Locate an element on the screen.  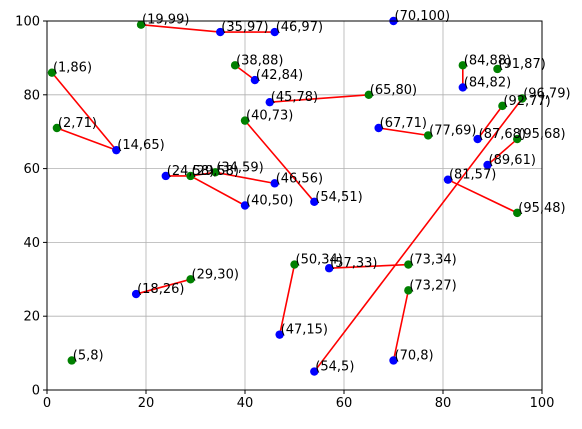
point-label: (54,5) is located at coordinates (334, 367).